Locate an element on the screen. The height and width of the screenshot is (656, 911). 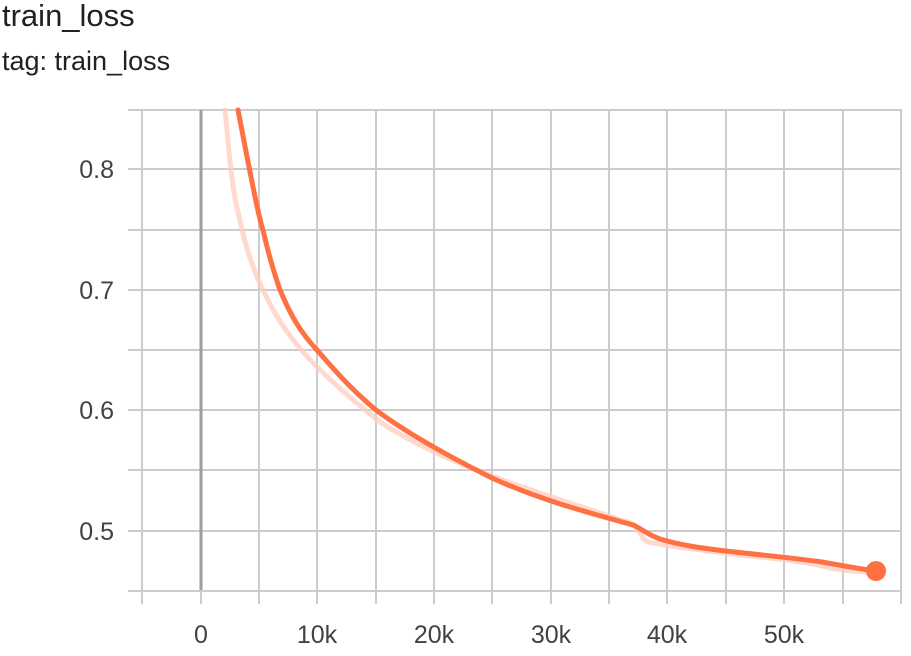
x-tick-label: 40k is located at coordinates (667, 635).